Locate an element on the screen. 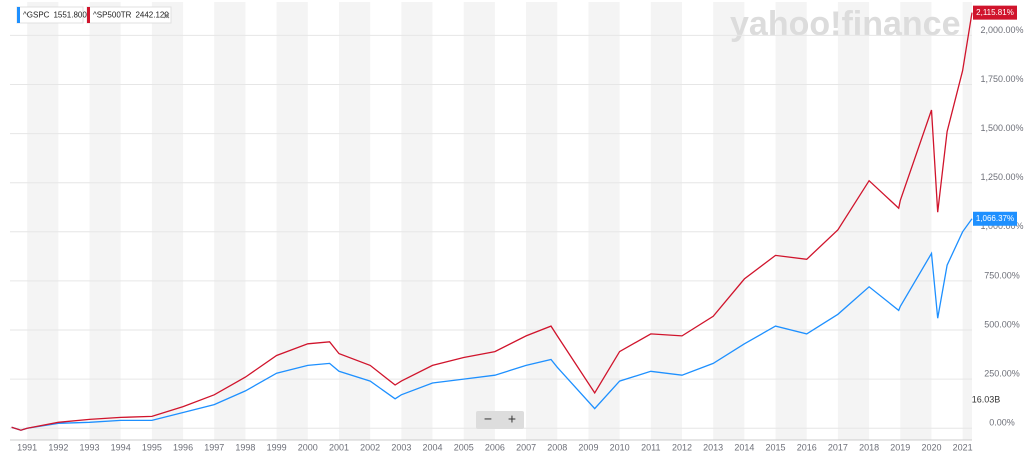 The width and height of the screenshot is (1024, 473). last-value-label: 1,066.37% is located at coordinates (995, 218).